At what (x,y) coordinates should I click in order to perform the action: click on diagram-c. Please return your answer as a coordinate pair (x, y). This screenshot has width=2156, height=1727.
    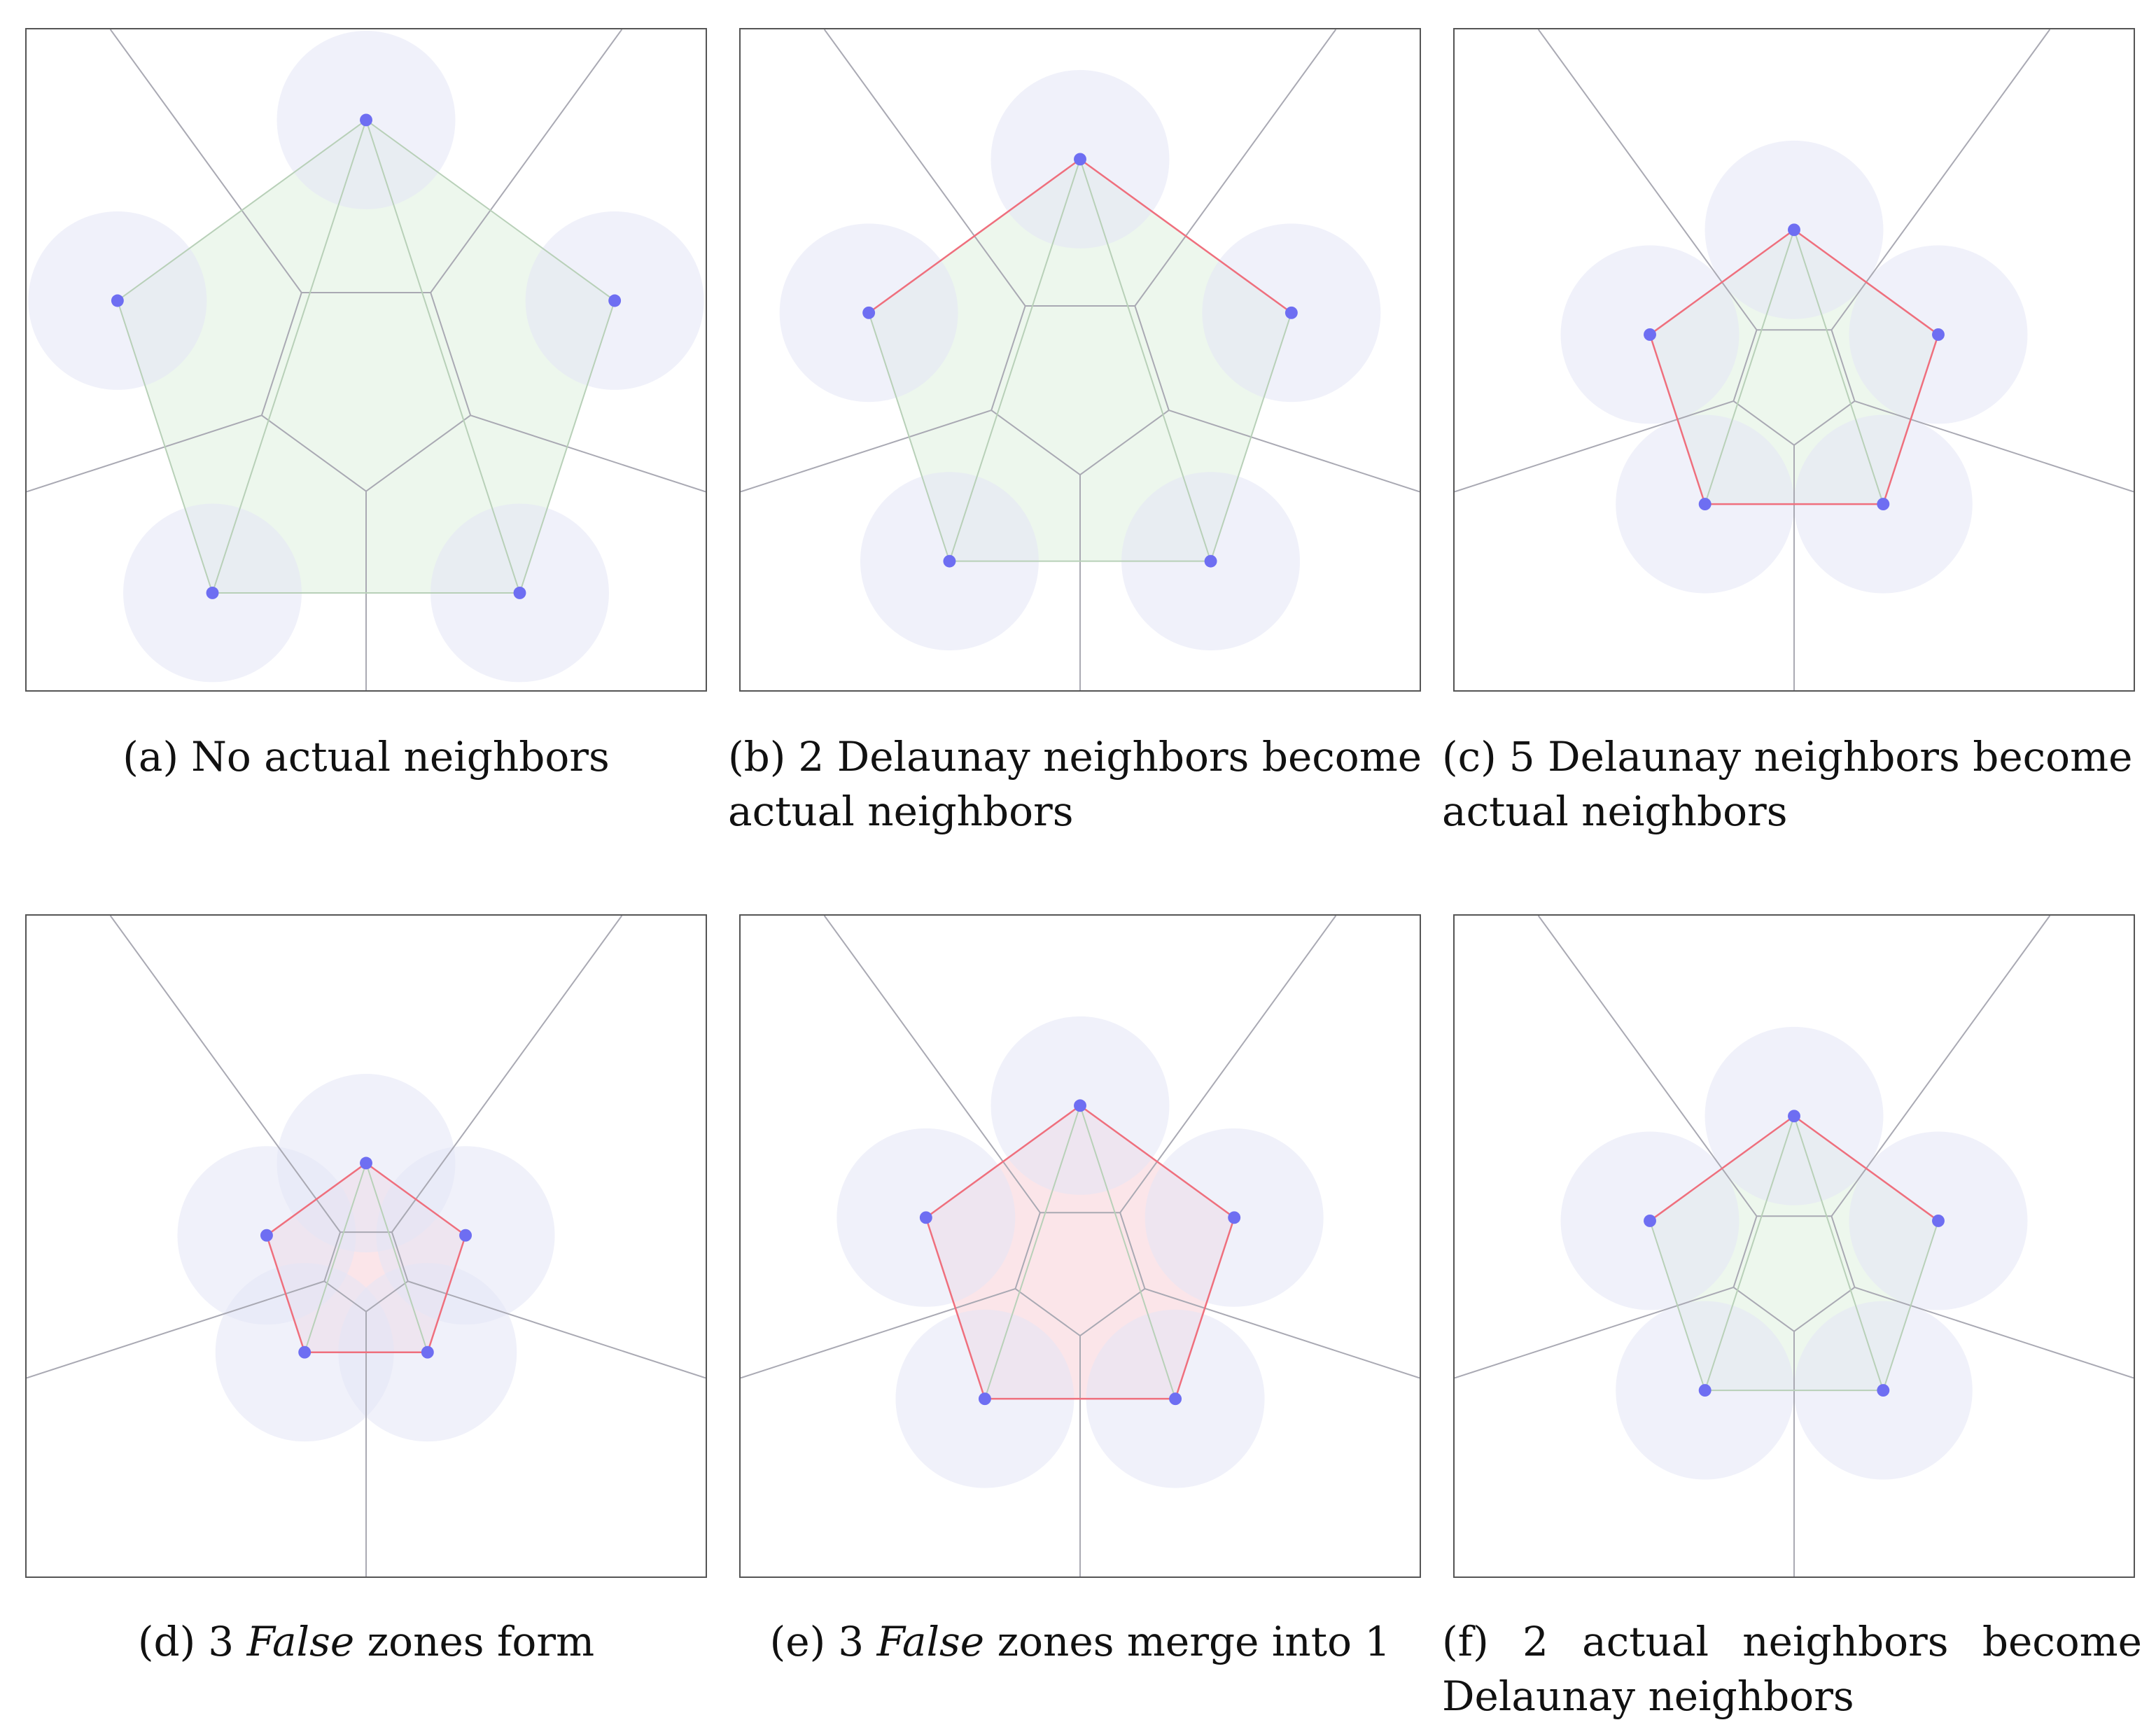
    Looking at the image, I should click on (1794, 359).